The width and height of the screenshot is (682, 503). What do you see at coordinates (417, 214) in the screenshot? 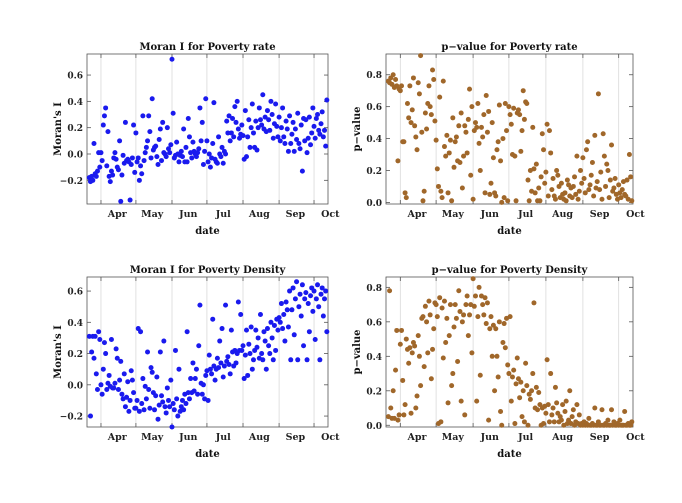
I see `x-tick-label: Apr` at bounding box center [417, 214].